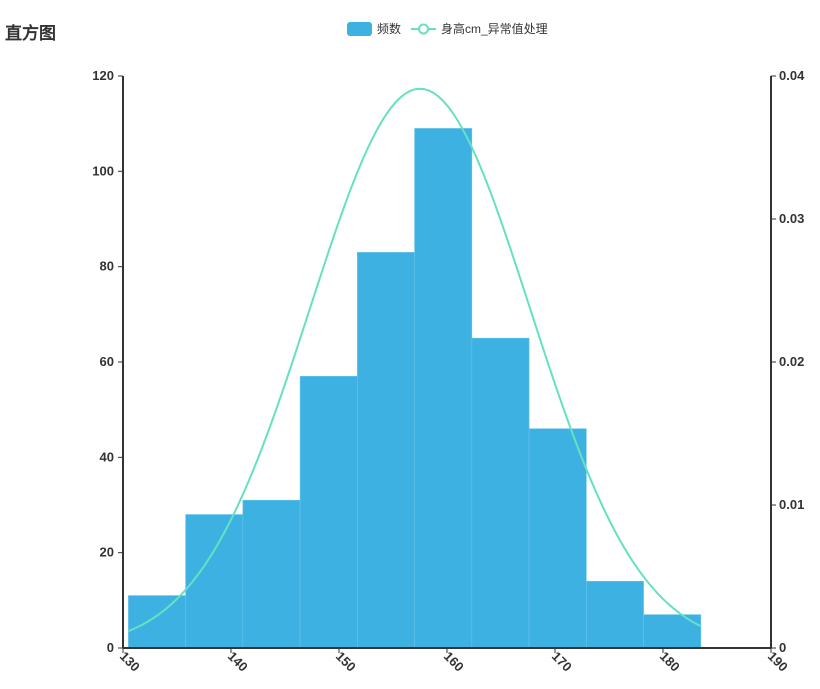  Describe the element at coordinates (130, 662) in the screenshot. I see `x-tick-label: 130` at that location.